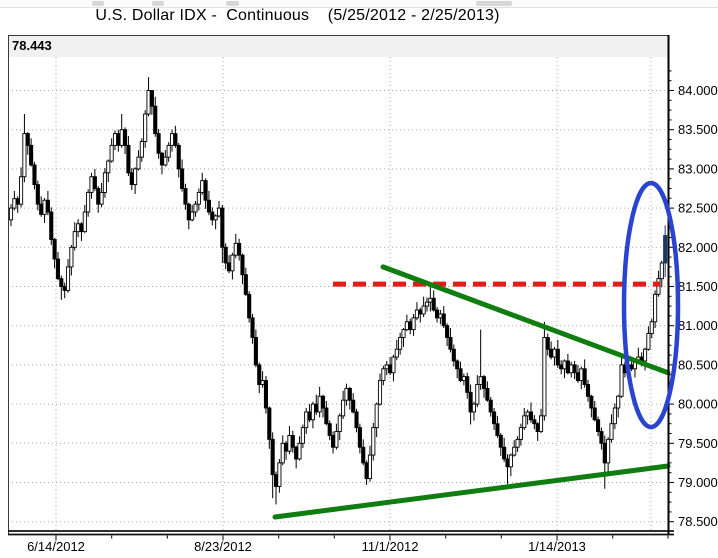  What do you see at coordinates (698, 208) in the screenshot?
I see `y-tick-label: 82.500` at bounding box center [698, 208].